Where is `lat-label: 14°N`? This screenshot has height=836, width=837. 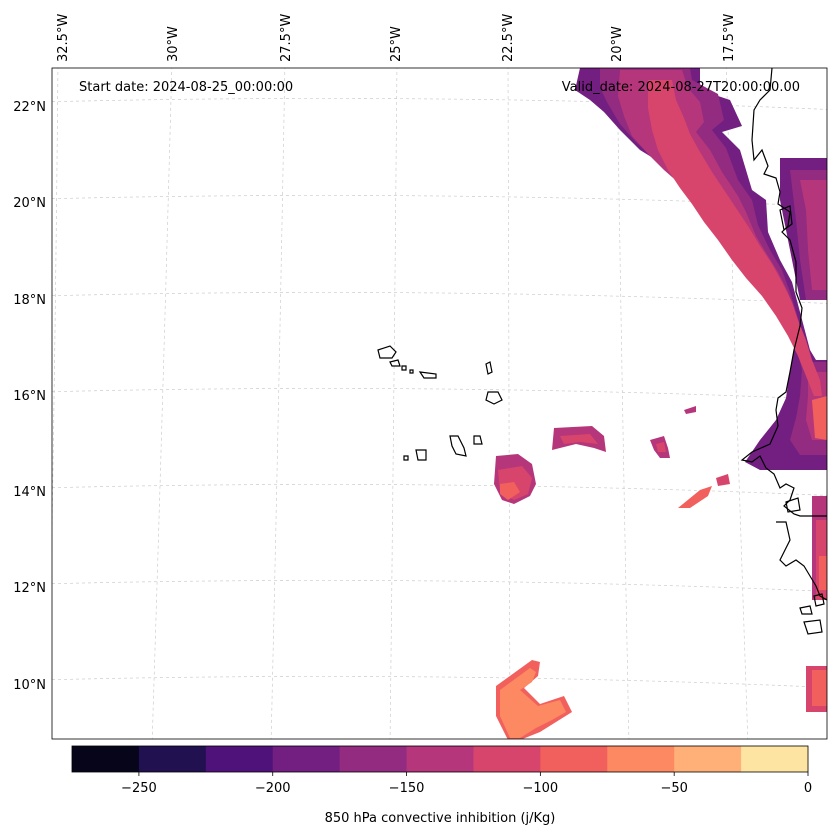 lat-label: 14°N is located at coordinates (29, 492).